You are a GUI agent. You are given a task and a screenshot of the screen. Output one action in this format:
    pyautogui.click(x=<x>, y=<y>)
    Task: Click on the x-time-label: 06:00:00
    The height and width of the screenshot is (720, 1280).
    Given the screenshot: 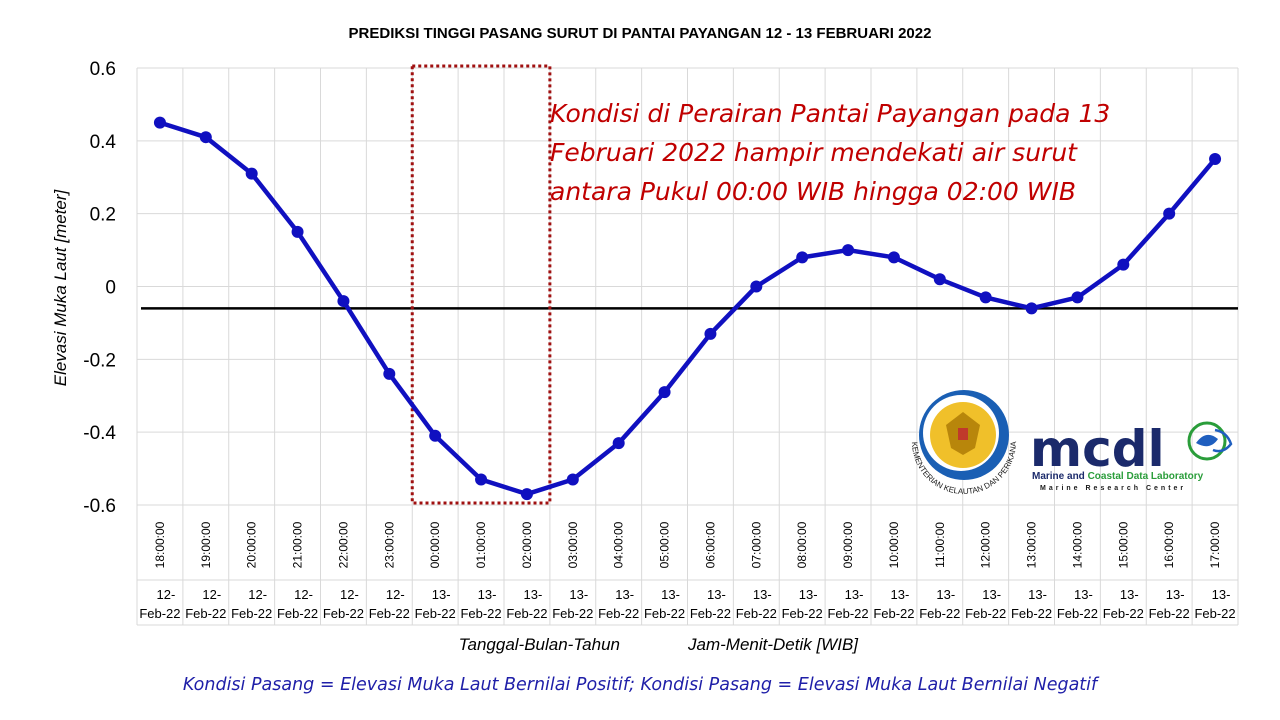 What is the action you would take?
    pyautogui.click(x=710, y=544)
    